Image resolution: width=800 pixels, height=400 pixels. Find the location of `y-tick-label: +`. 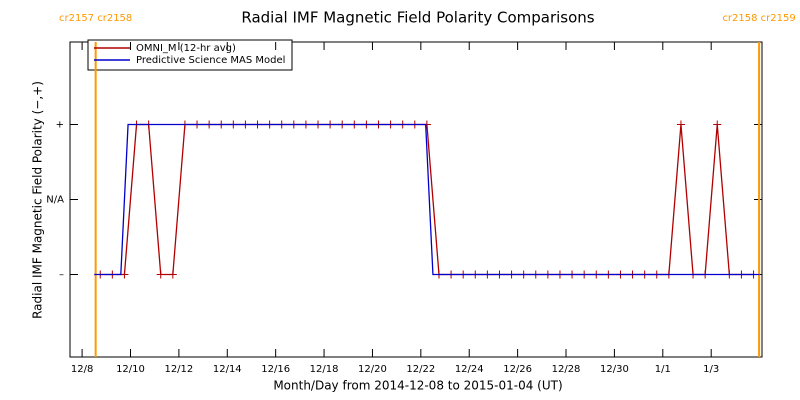

y-tick-label: + is located at coordinates (60, 125).